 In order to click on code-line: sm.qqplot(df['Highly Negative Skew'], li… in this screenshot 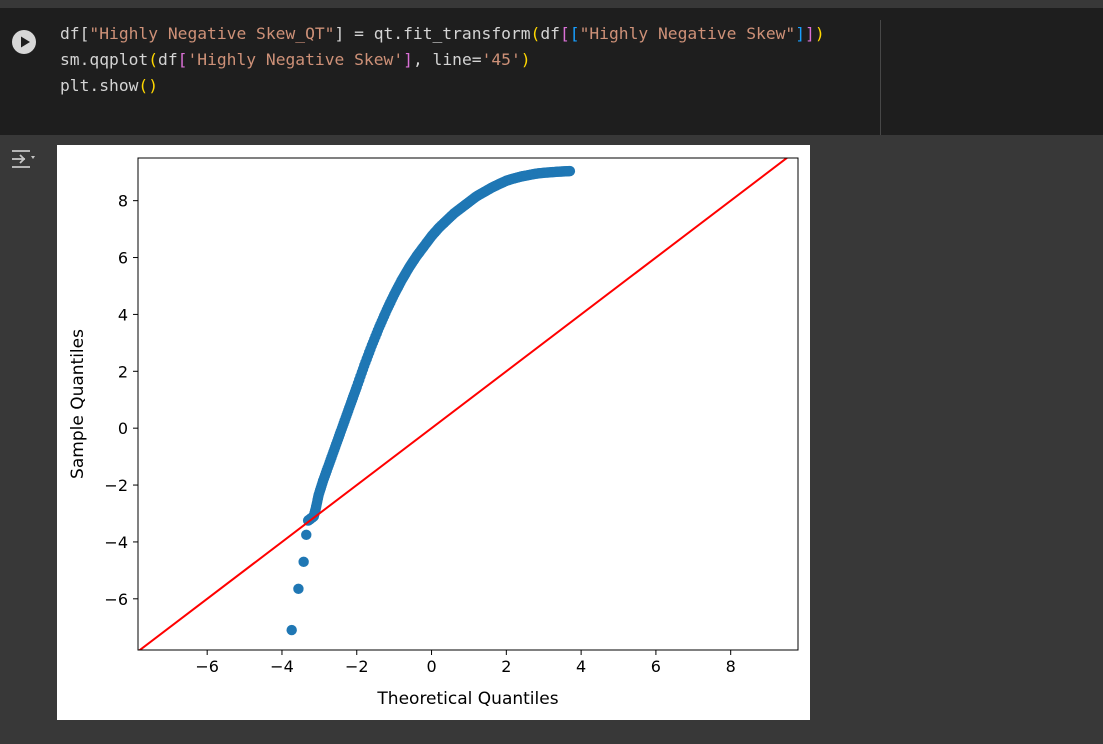, I will do `click(442, 60)`.